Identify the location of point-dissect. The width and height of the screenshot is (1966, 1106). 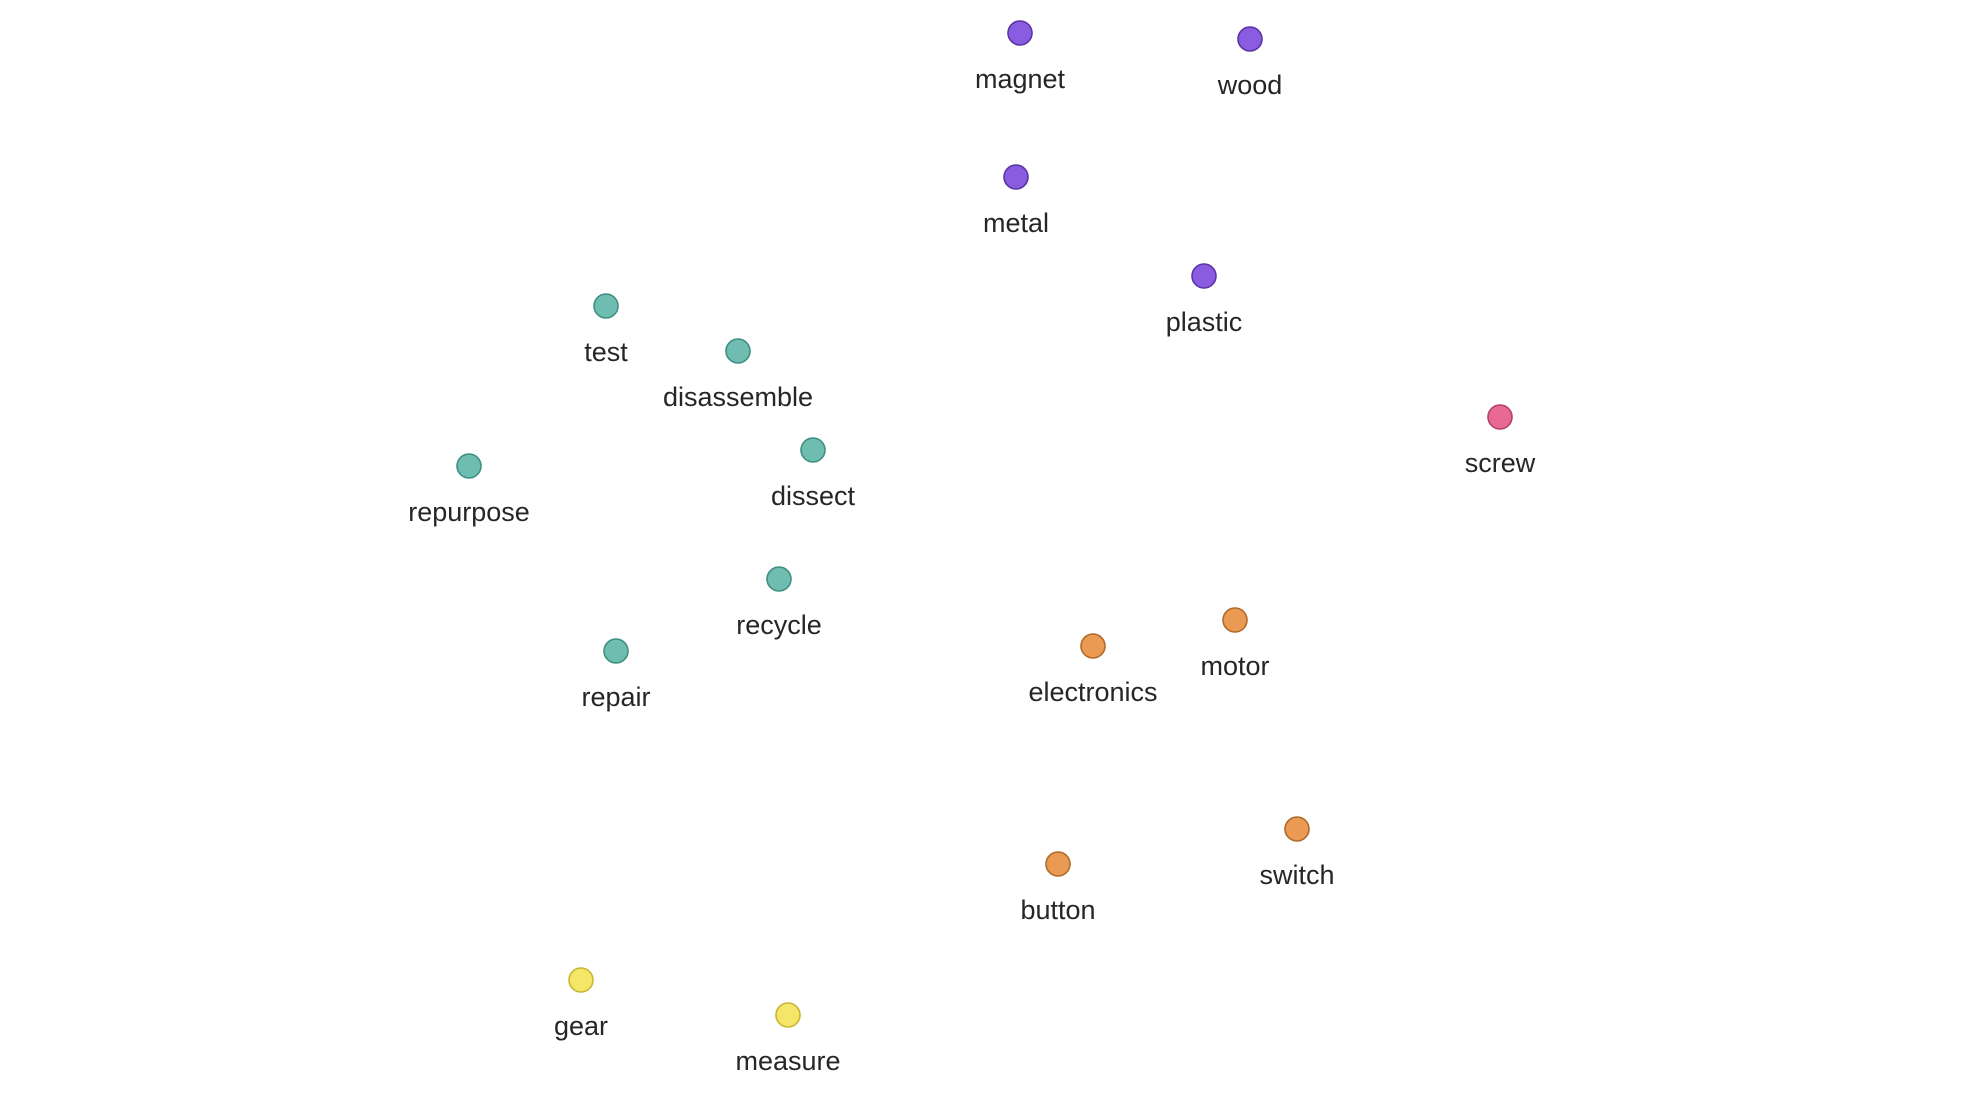
(813, 450).